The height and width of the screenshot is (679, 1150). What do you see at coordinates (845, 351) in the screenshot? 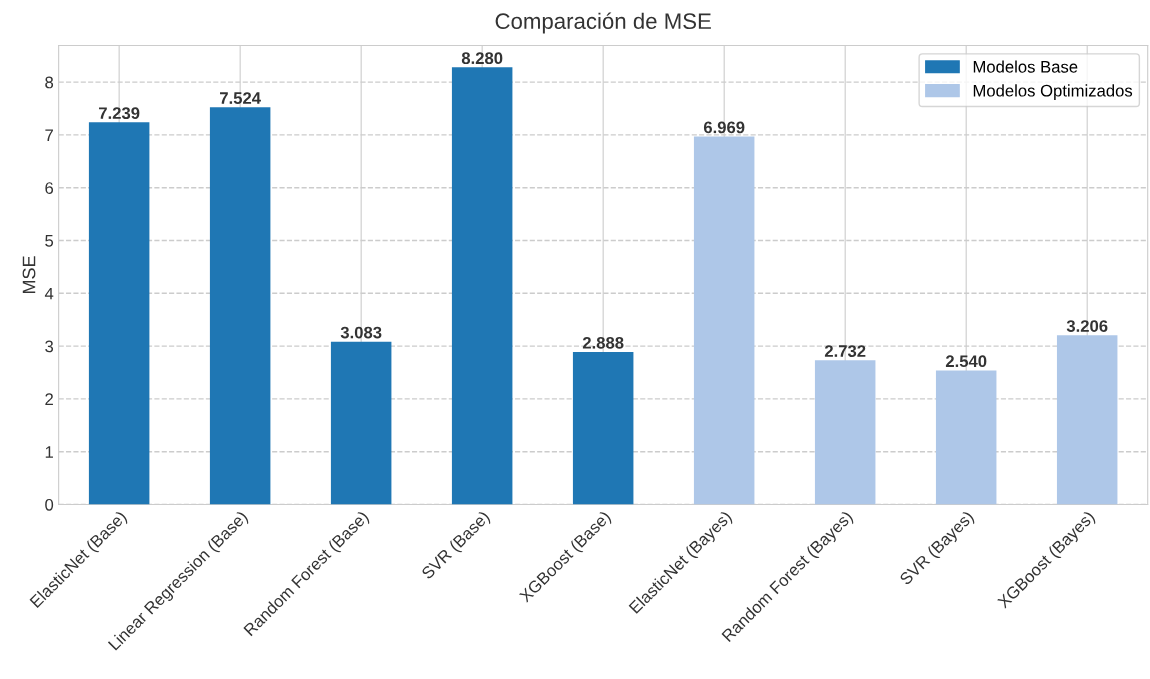
I see `data-label: 2.732` at bounding box center [845, 351].